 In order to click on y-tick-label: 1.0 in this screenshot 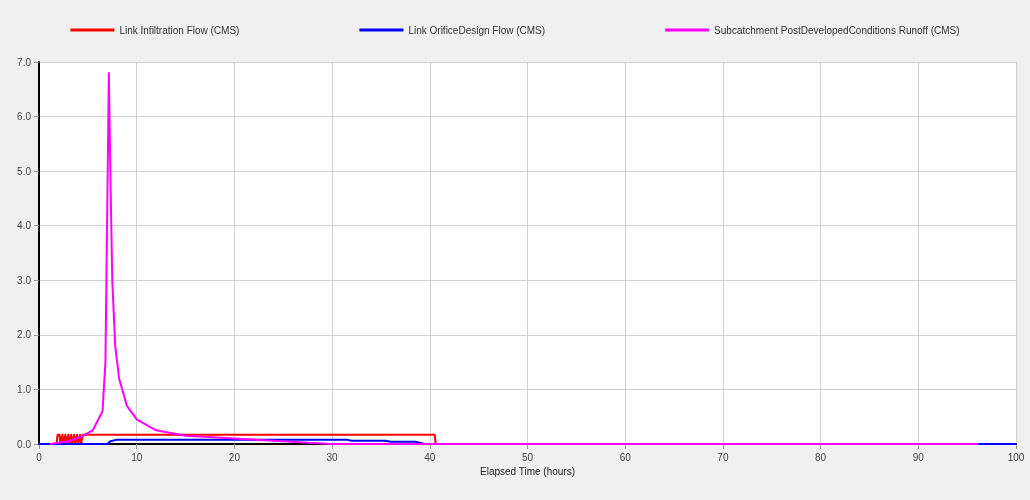, I will do `click(24, 389)`.